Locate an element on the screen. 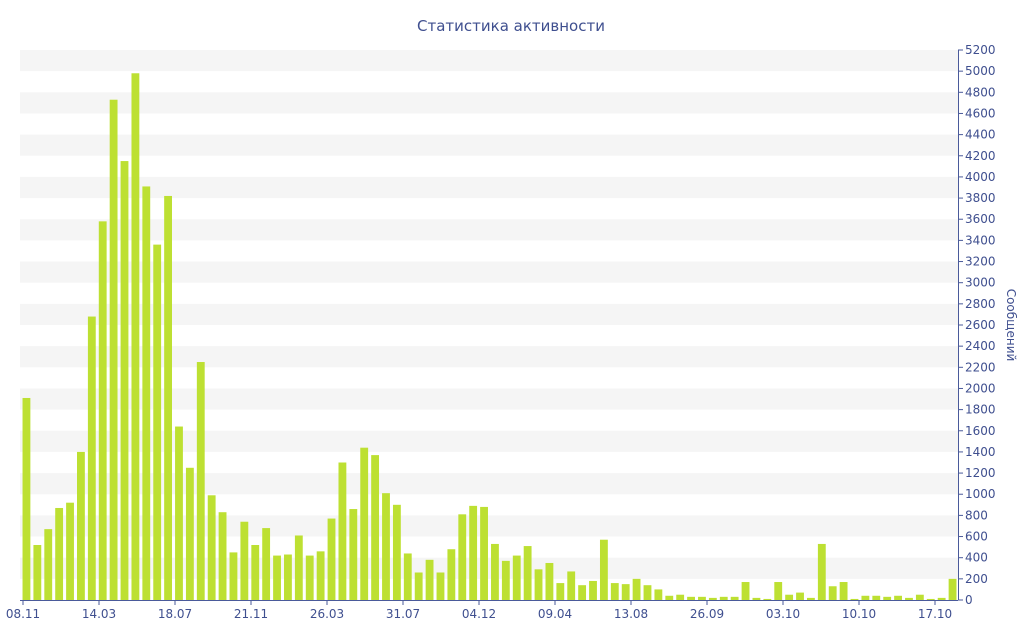 This screenshot has width=1024, height=640. x-tick-label: 18.07 is located at coordinates (175, 614).